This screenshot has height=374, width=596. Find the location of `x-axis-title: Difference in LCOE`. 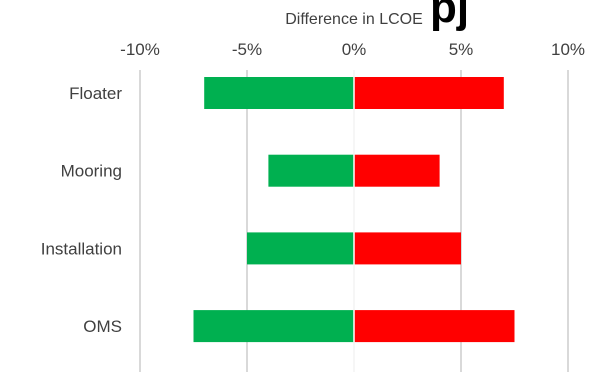

x-axis-title: Difference in LCOE is located at coordinates (354, 19).